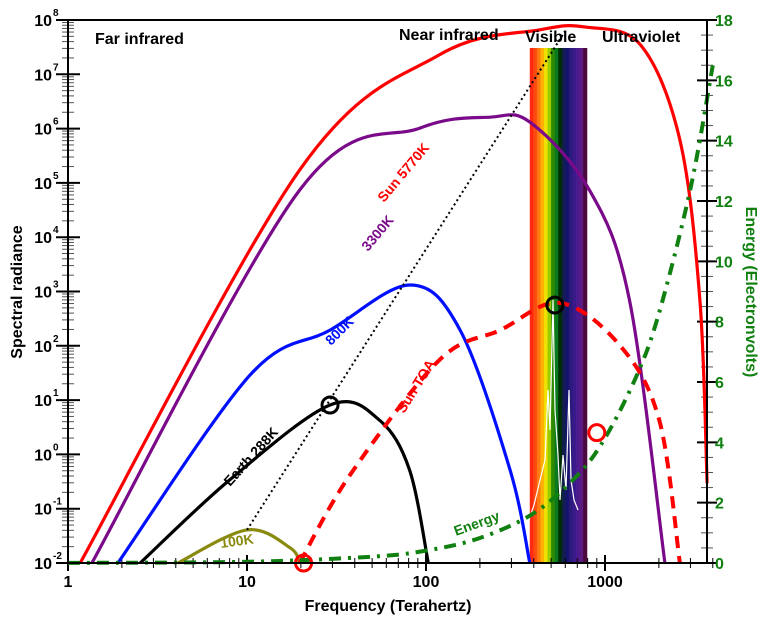  I want to click on y-tick-exponent: 0, so click(56, 447).